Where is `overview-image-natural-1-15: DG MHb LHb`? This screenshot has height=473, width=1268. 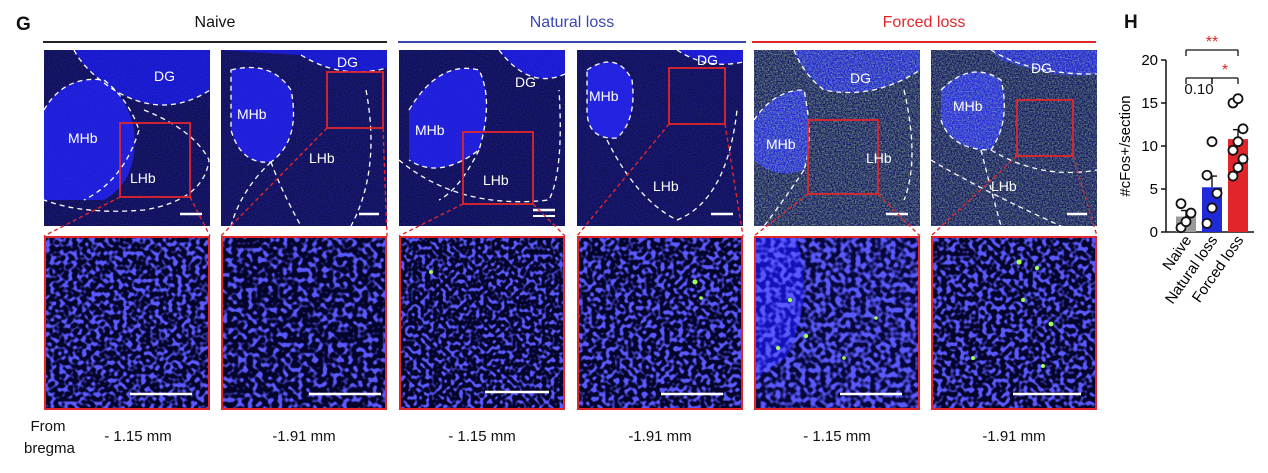 overview-image-natural-1-15: DG MHb LHb is located at coordinates (482, 138).